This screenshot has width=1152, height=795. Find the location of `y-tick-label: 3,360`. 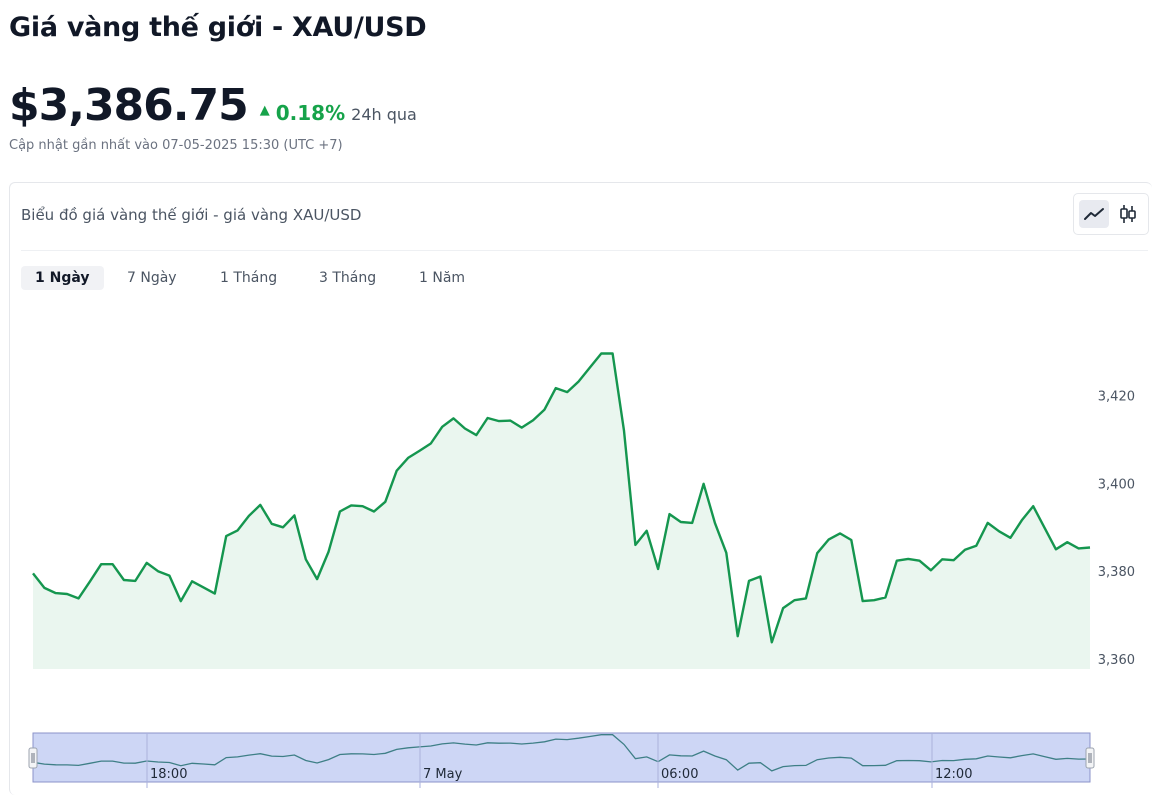

y-tick-label: 3,360 is located at coordinates (1116, 660).